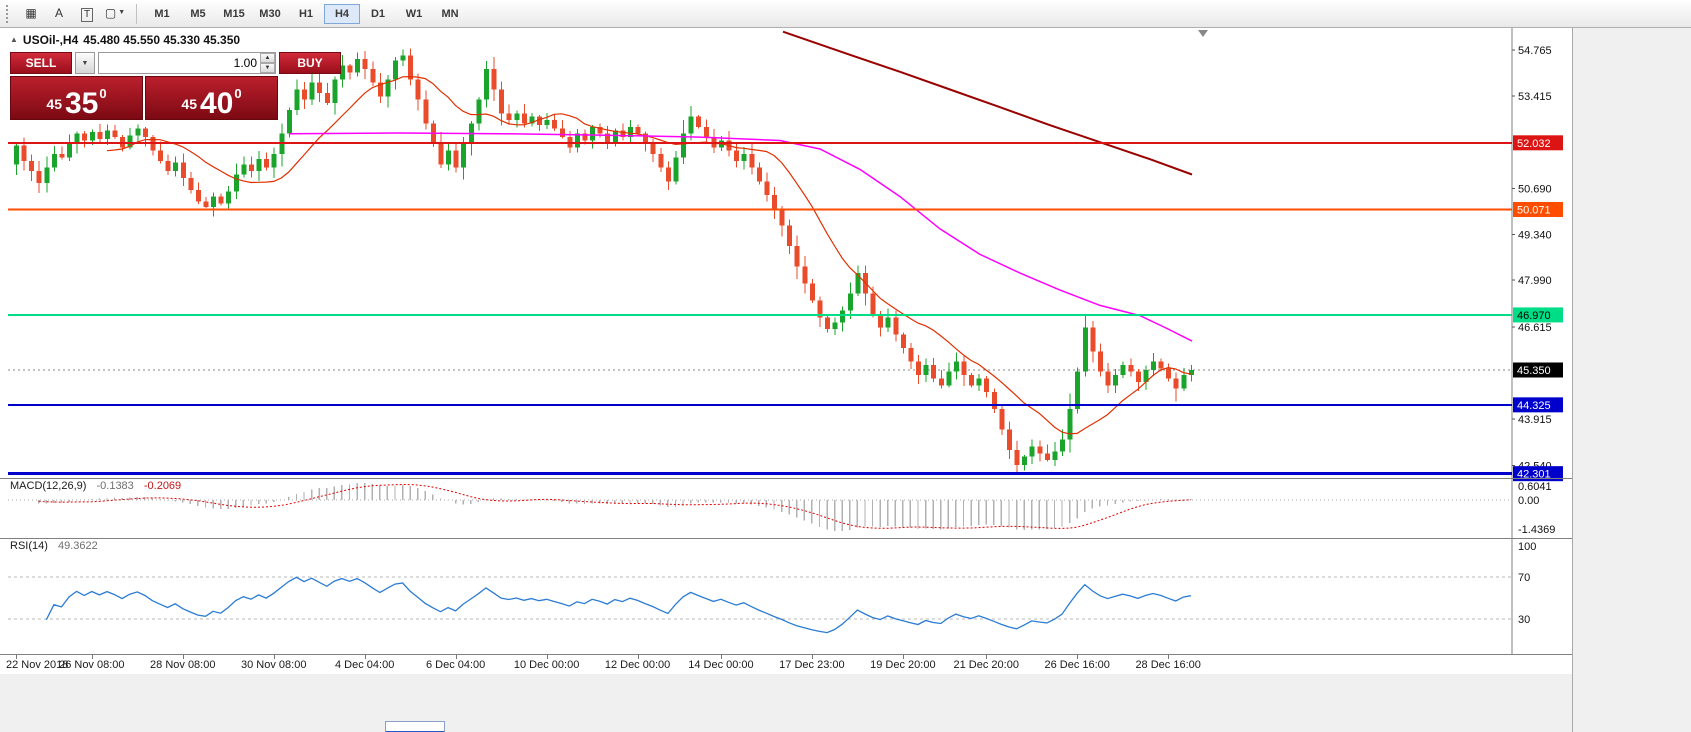  What do you see at coordinates (1077, 665) in the screenshot?
I see `time-label: 26 Dec 16:00` at bounding box center [1077, 665].